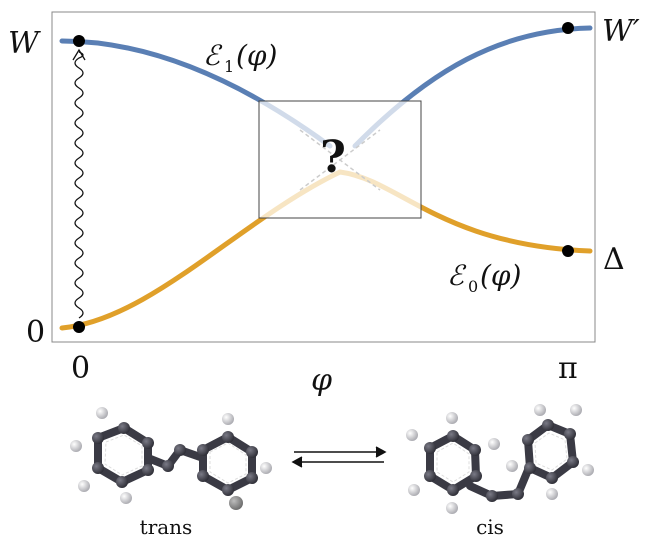  What do you see at coordinates (500, 459) in the screenshot?
I see `cis-molecule` at bounding box center [500, 459].